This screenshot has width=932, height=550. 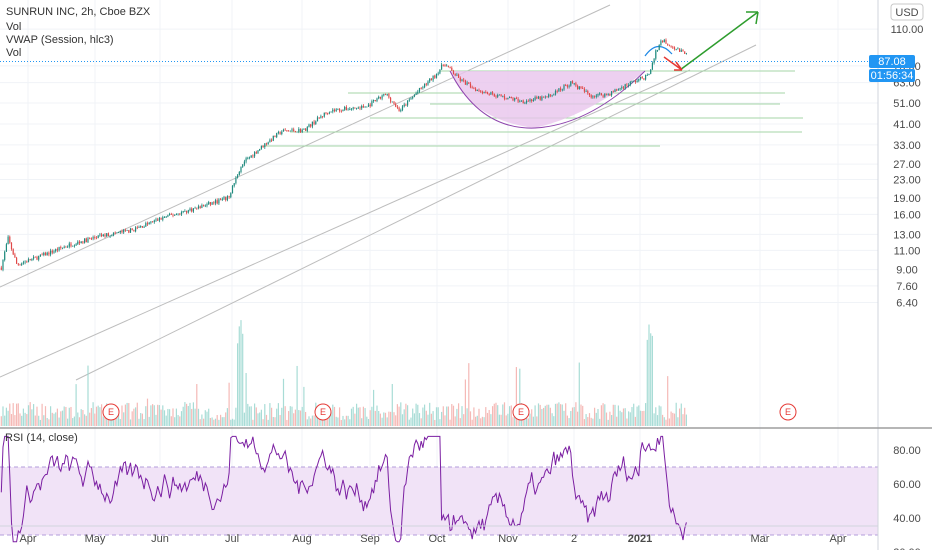 I want to click on indicator-vol-2: Vol, so click(x=13, y=53).